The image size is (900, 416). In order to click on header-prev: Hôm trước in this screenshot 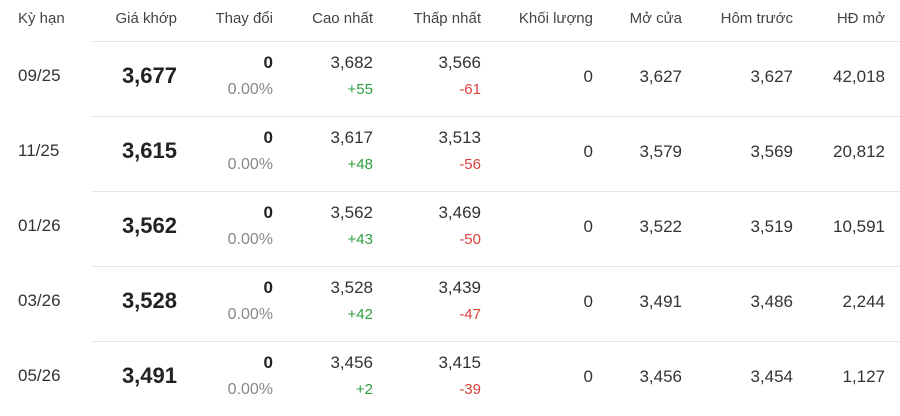, I will do `click(756, 18)`.